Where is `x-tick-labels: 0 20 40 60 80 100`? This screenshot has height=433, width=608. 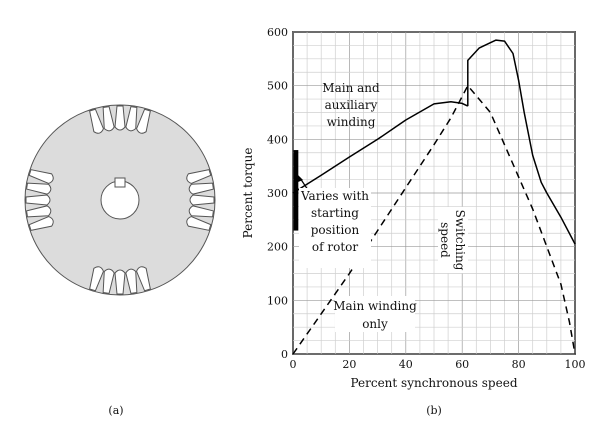
x-tick-labels: 0 20 40 60 80 100 is located at coordinates (438, 364).